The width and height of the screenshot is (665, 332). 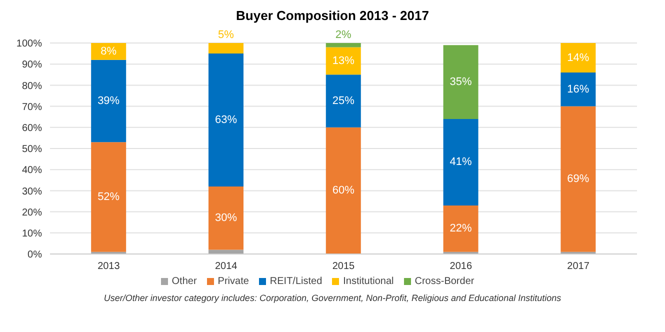 I want to click on y-tick-label: 60%, so click(x=32, y=128).